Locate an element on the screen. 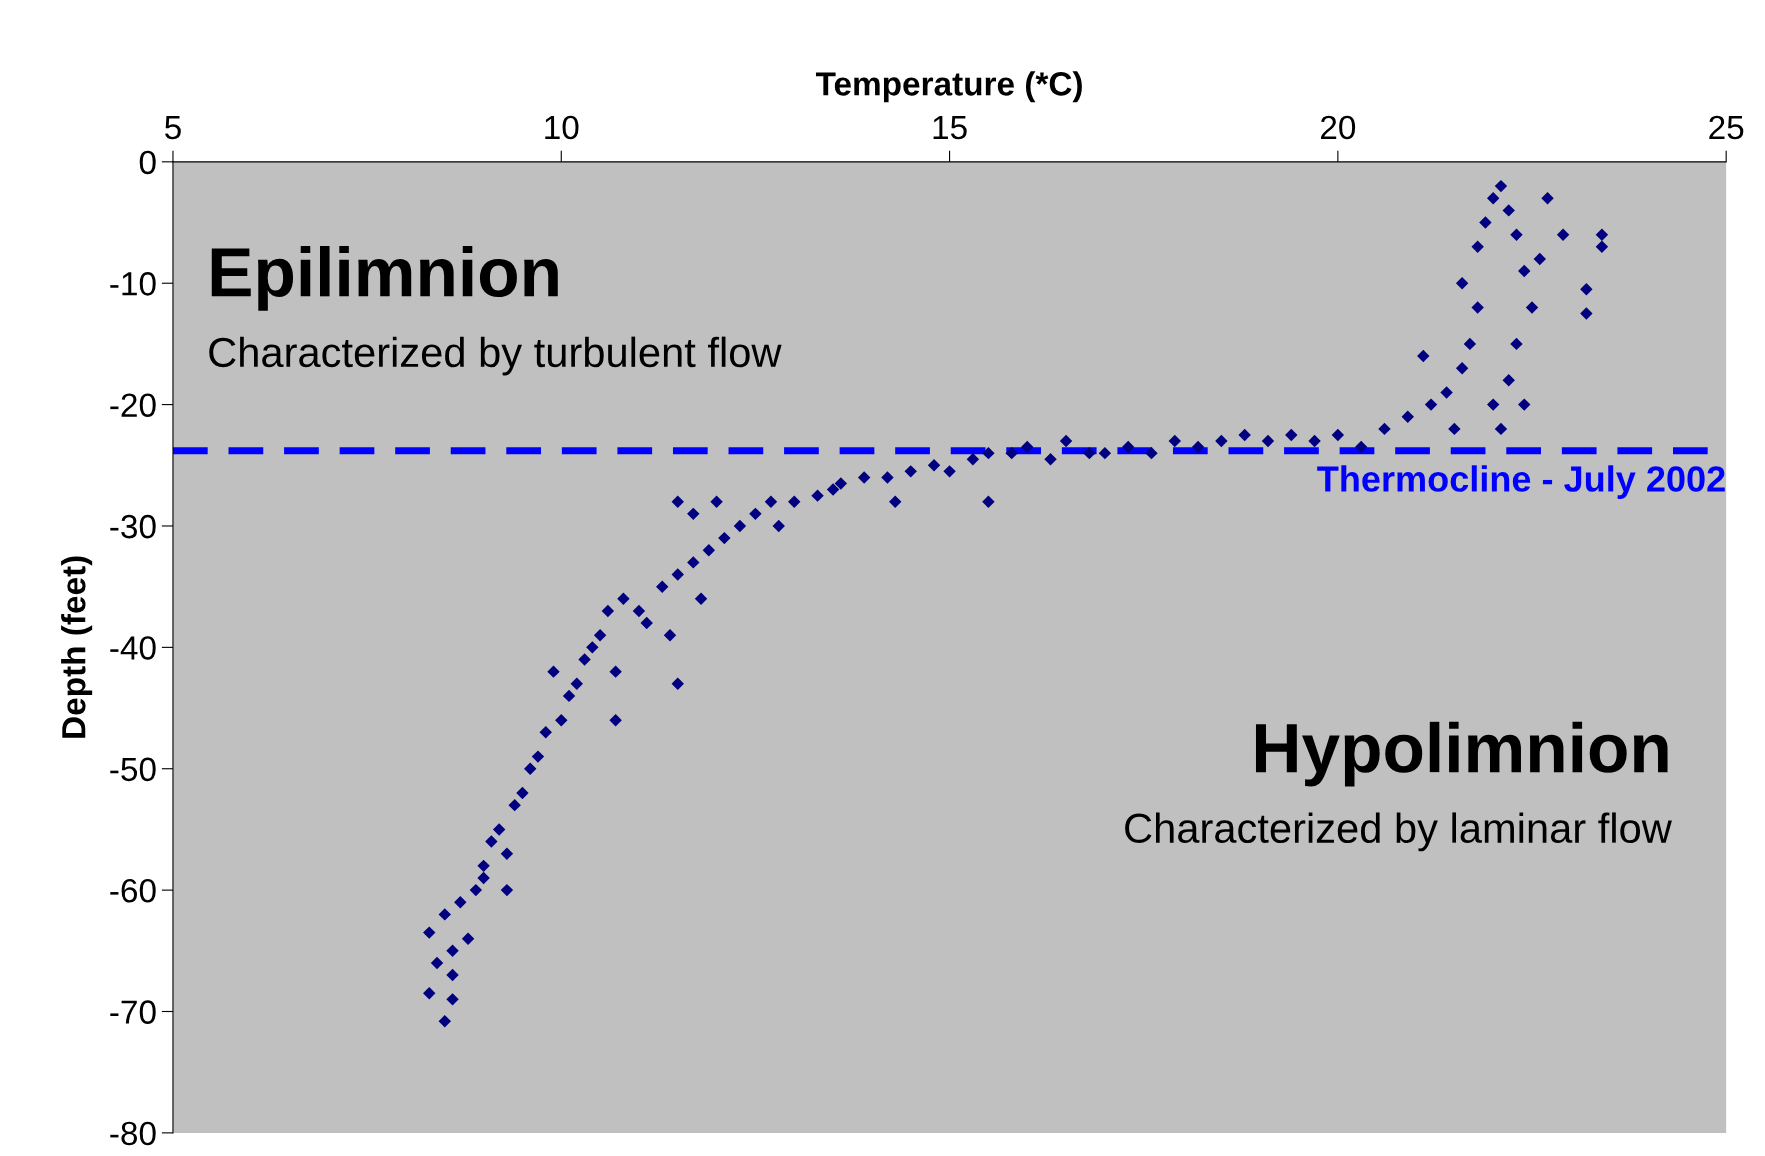 Image resolution: width=1765 pixels, height=1156 pixels. y-tick-label: 0 is located at coordinates (147, 162).